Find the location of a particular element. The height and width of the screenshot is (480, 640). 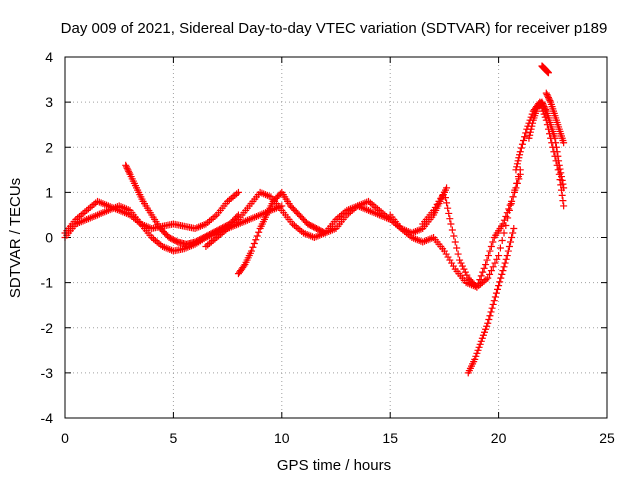

y-tick-label: 2 is located at coordinates (49, 147).